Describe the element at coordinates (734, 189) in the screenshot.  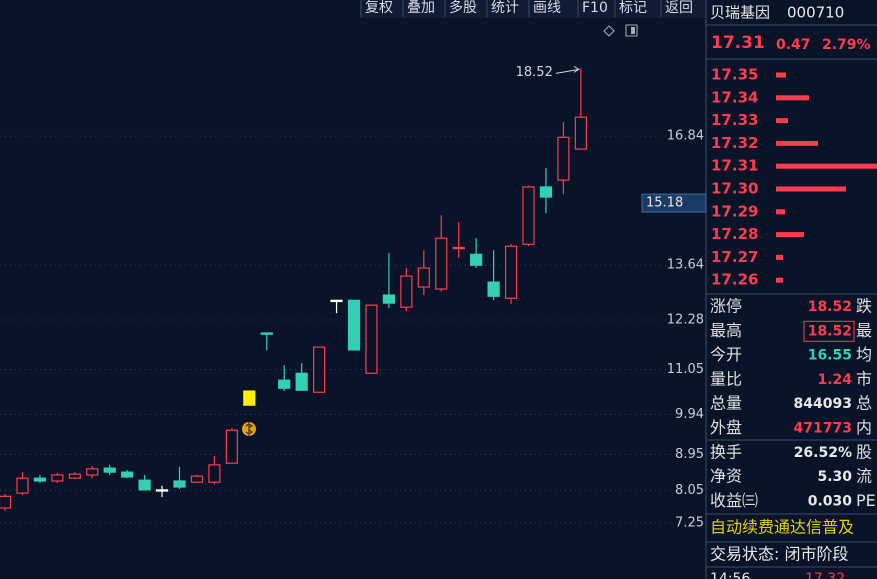
I see `book-price: 17.30` at that location.